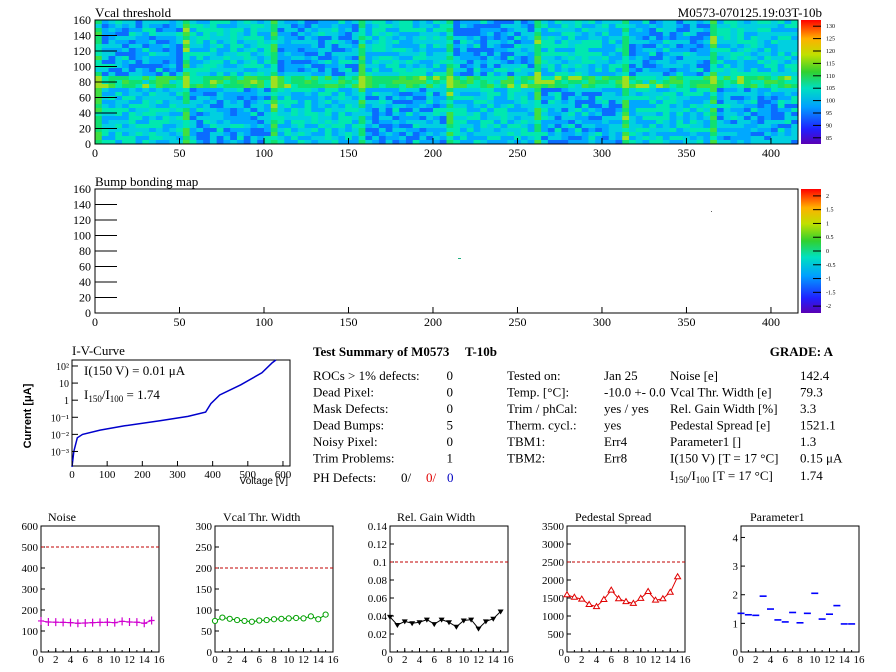 This screenshot has width=896, height=672. I want to click on panel-title: Vcal Thr. Width, so click(261, 517).